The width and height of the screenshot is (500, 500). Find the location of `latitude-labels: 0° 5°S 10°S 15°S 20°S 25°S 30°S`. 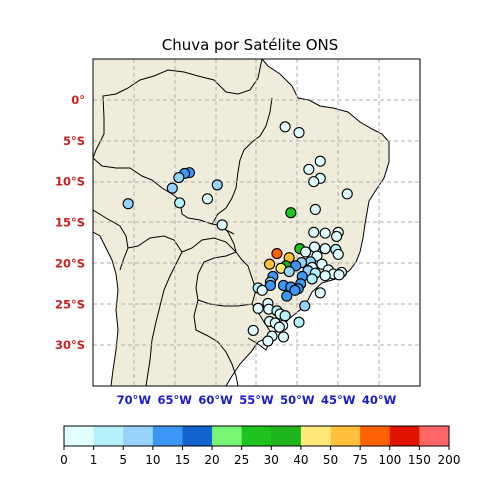

latitude-labels: 0° 5°S 10°S 15°S 20°S 25°S 30°S is located at coordinates (70, 222).